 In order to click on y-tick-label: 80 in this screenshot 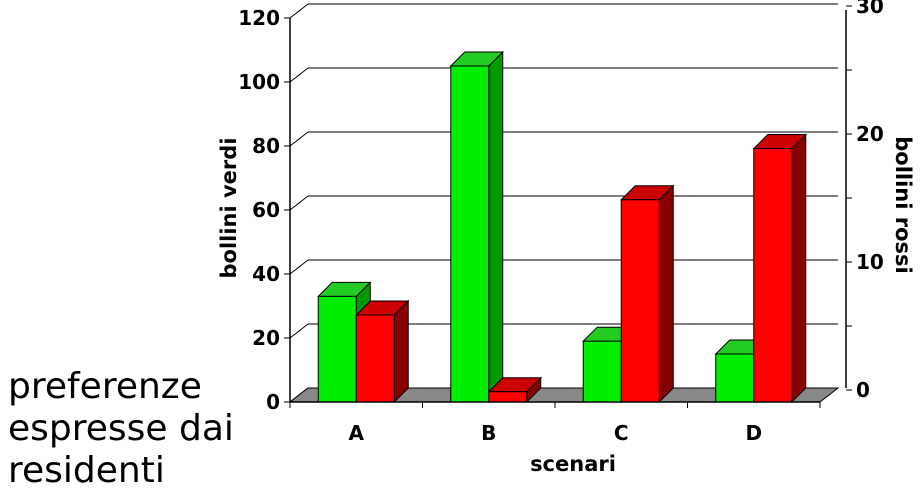, I will do `click(266, 146)`.